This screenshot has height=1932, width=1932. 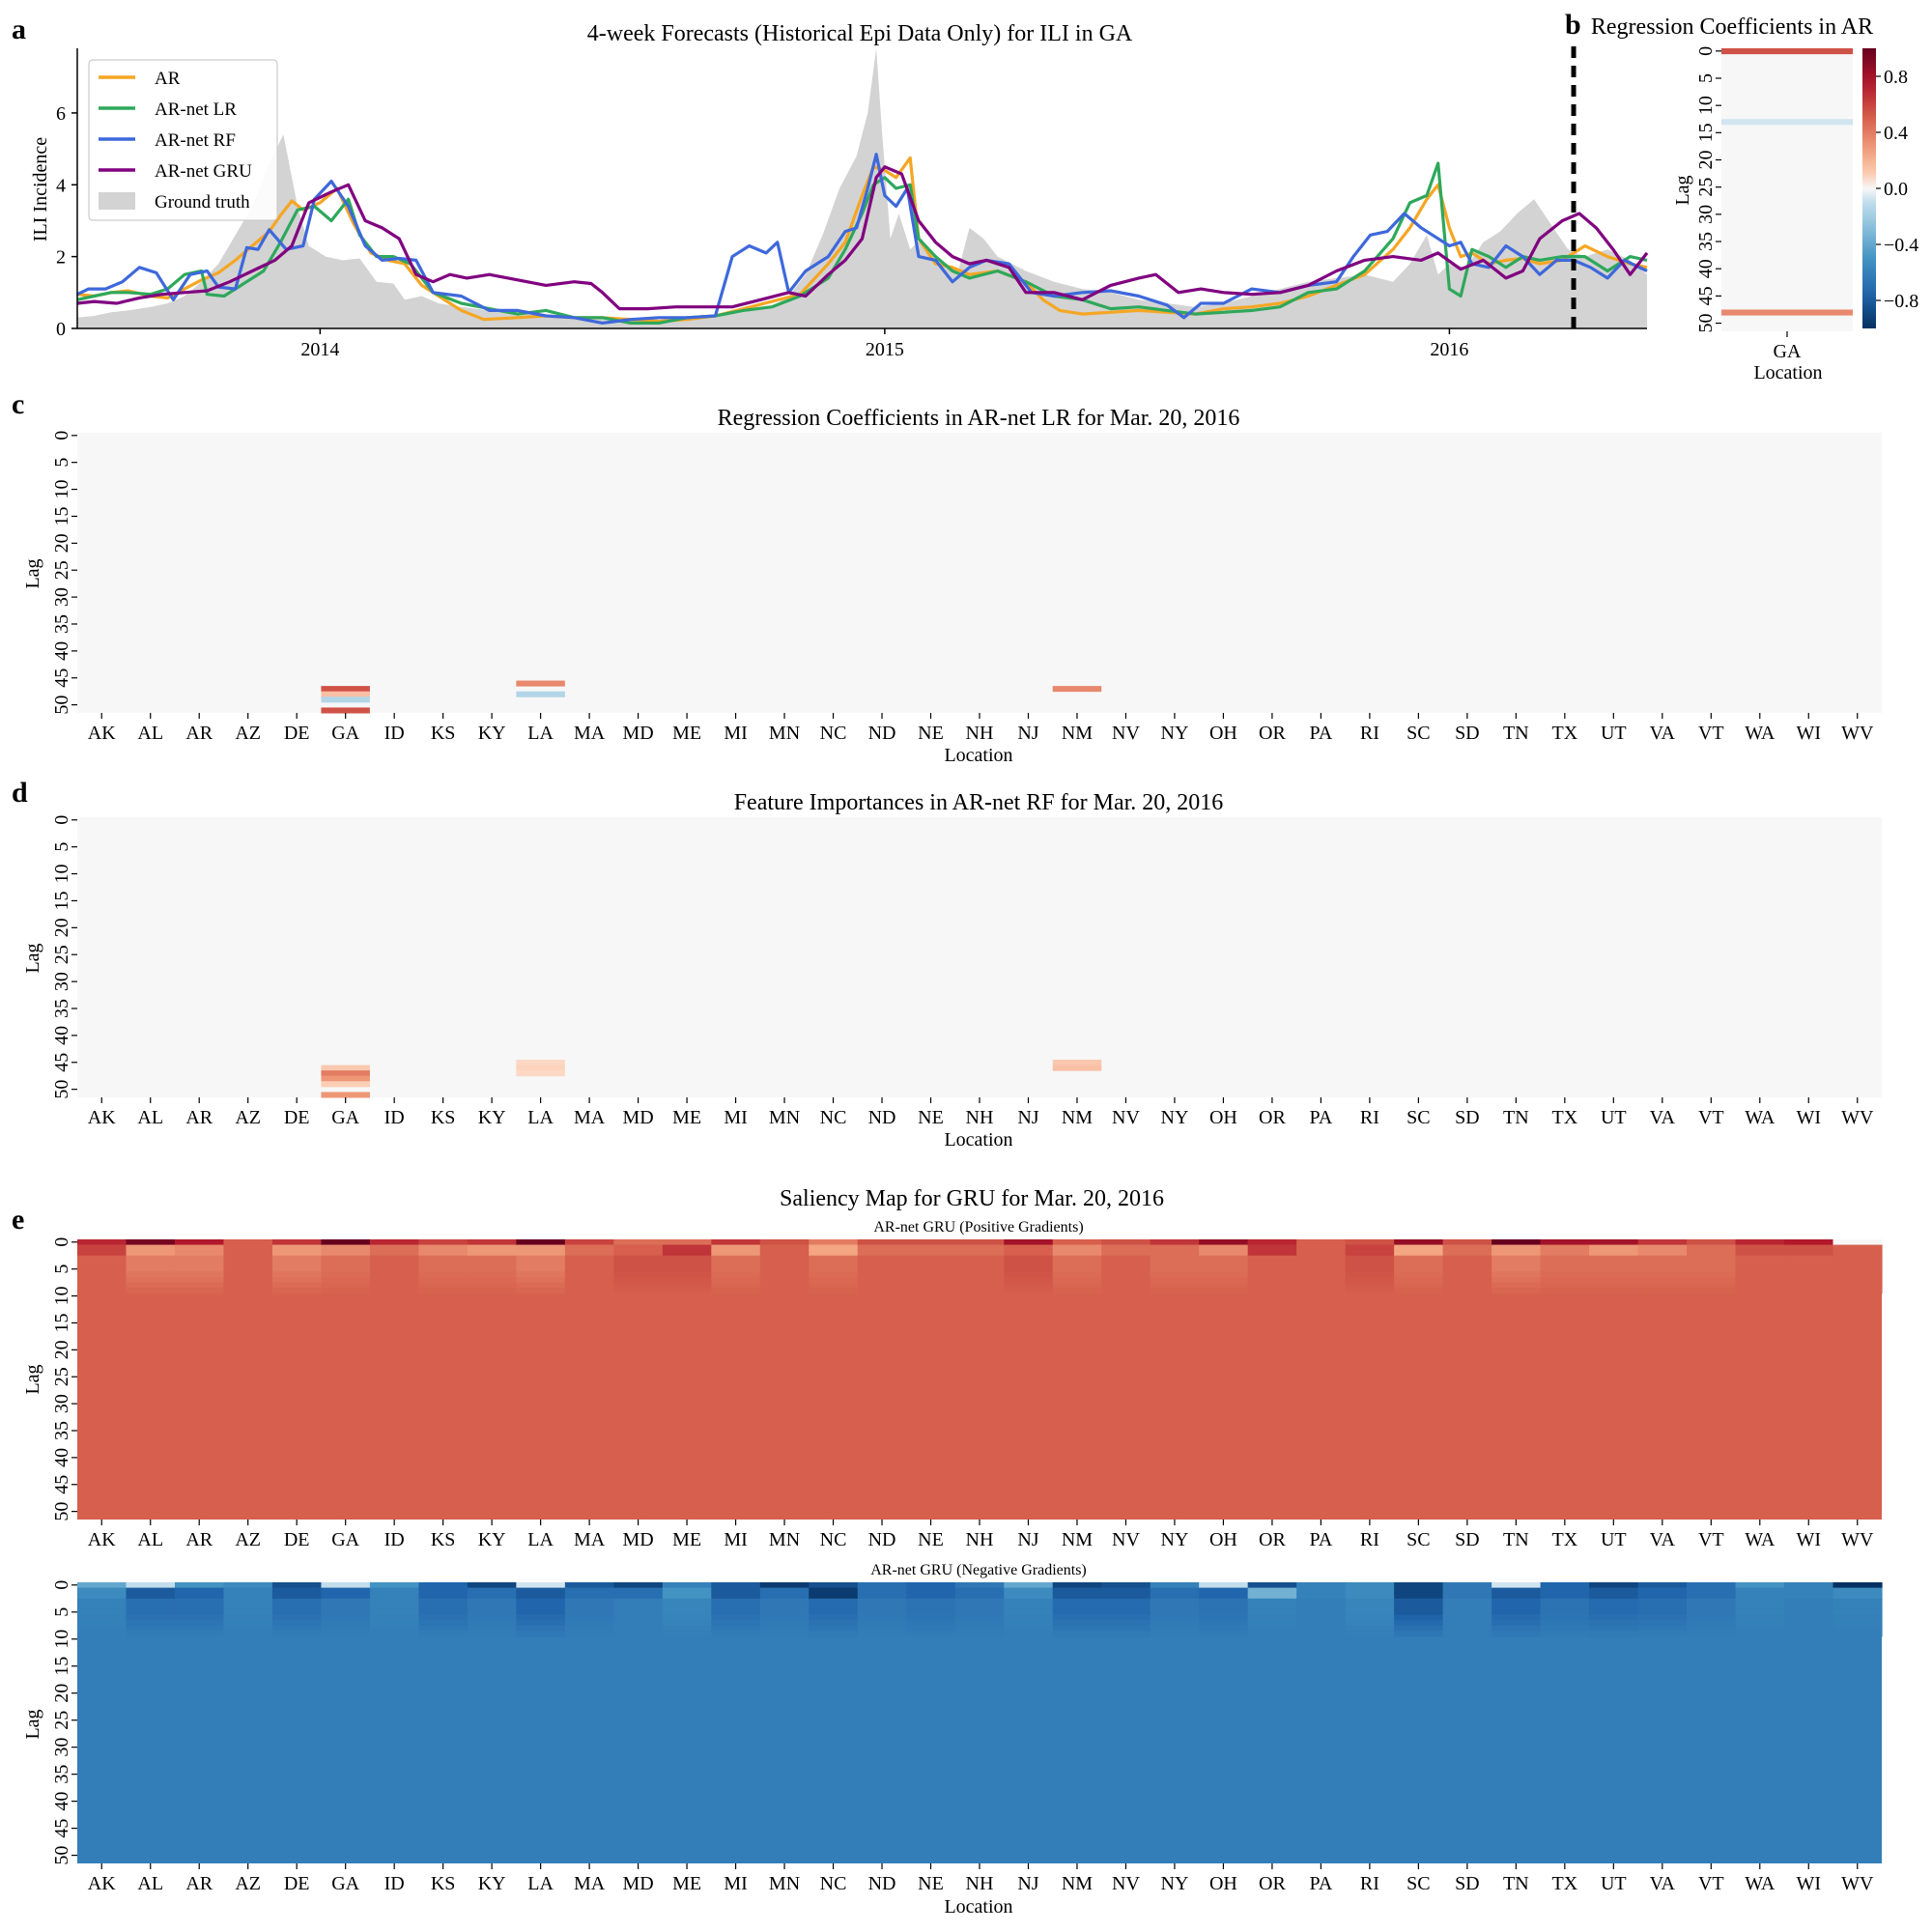 I want to click on y-tick-label: 40, so click(x=61, y=1457).